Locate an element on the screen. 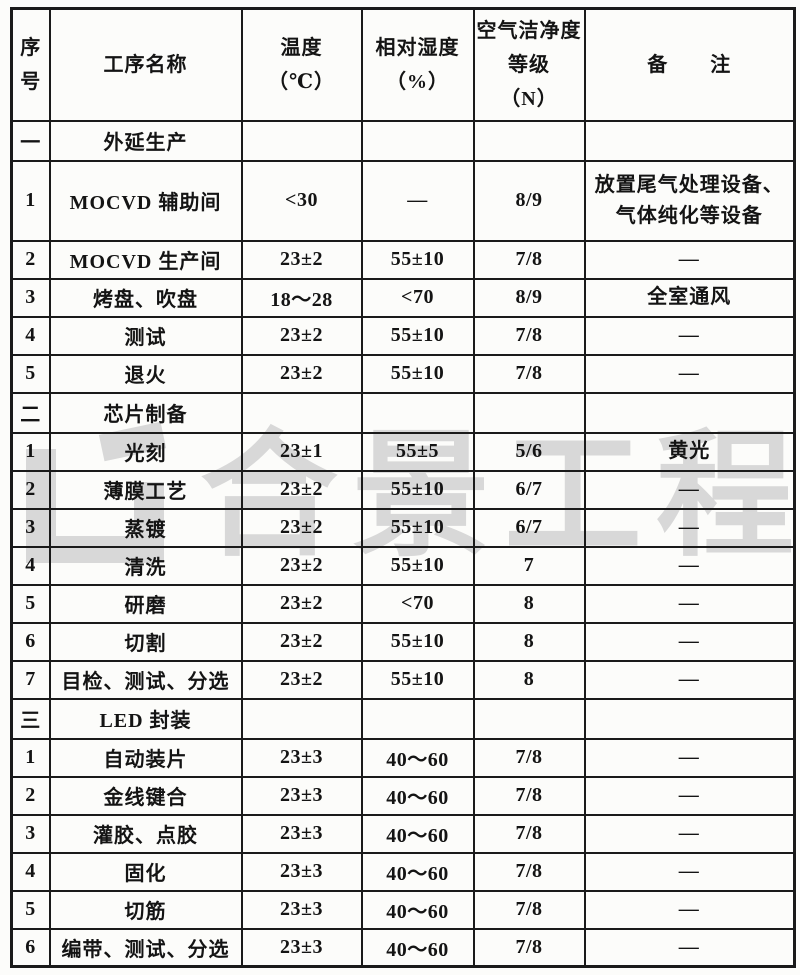  cell-index: 一 is located at coordinates (30, 140).